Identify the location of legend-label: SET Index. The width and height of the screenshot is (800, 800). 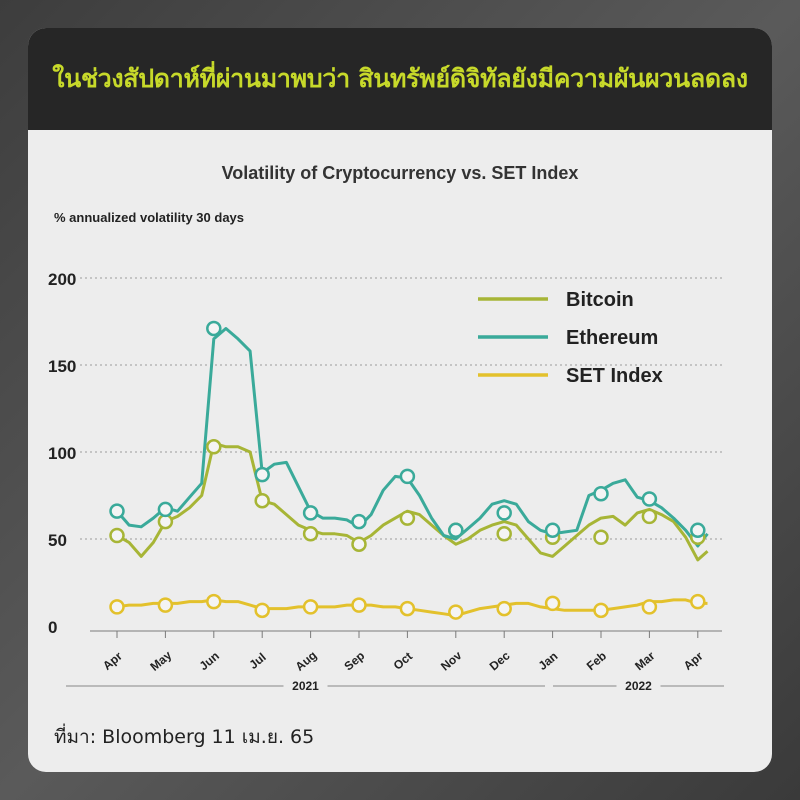
(614, 376).